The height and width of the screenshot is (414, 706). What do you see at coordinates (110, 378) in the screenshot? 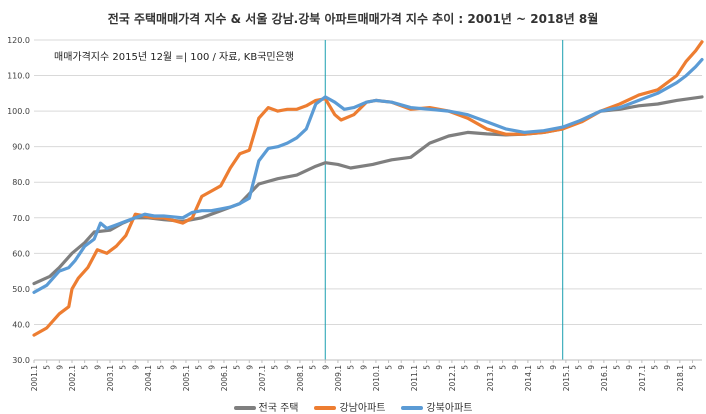
I see `x-tick-label: 2003.1` at bounding box center [110, 378].